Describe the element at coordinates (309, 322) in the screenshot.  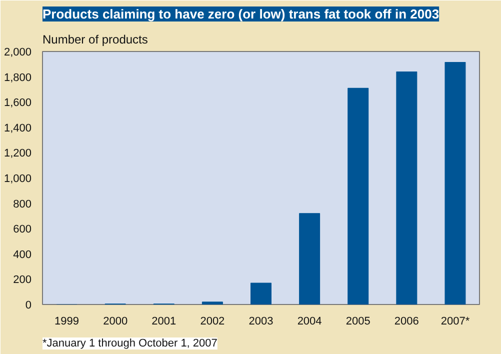
I see `x-tick-label: 2004` at that location.